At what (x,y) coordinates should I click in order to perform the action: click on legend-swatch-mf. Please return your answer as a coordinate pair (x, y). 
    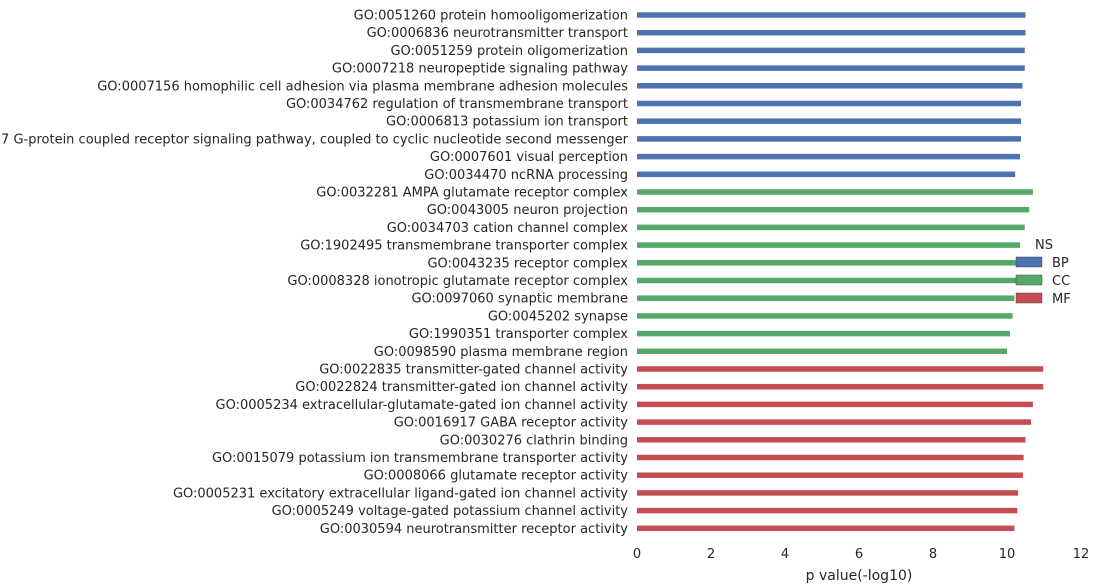
    Looking at the image, I should click on (1029, 298).